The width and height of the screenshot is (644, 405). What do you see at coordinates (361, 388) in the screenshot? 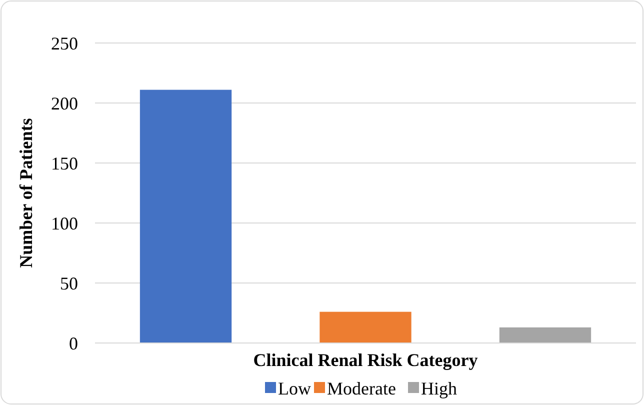
I see `legend-label: Moderate` at bounding box center [361, 388].